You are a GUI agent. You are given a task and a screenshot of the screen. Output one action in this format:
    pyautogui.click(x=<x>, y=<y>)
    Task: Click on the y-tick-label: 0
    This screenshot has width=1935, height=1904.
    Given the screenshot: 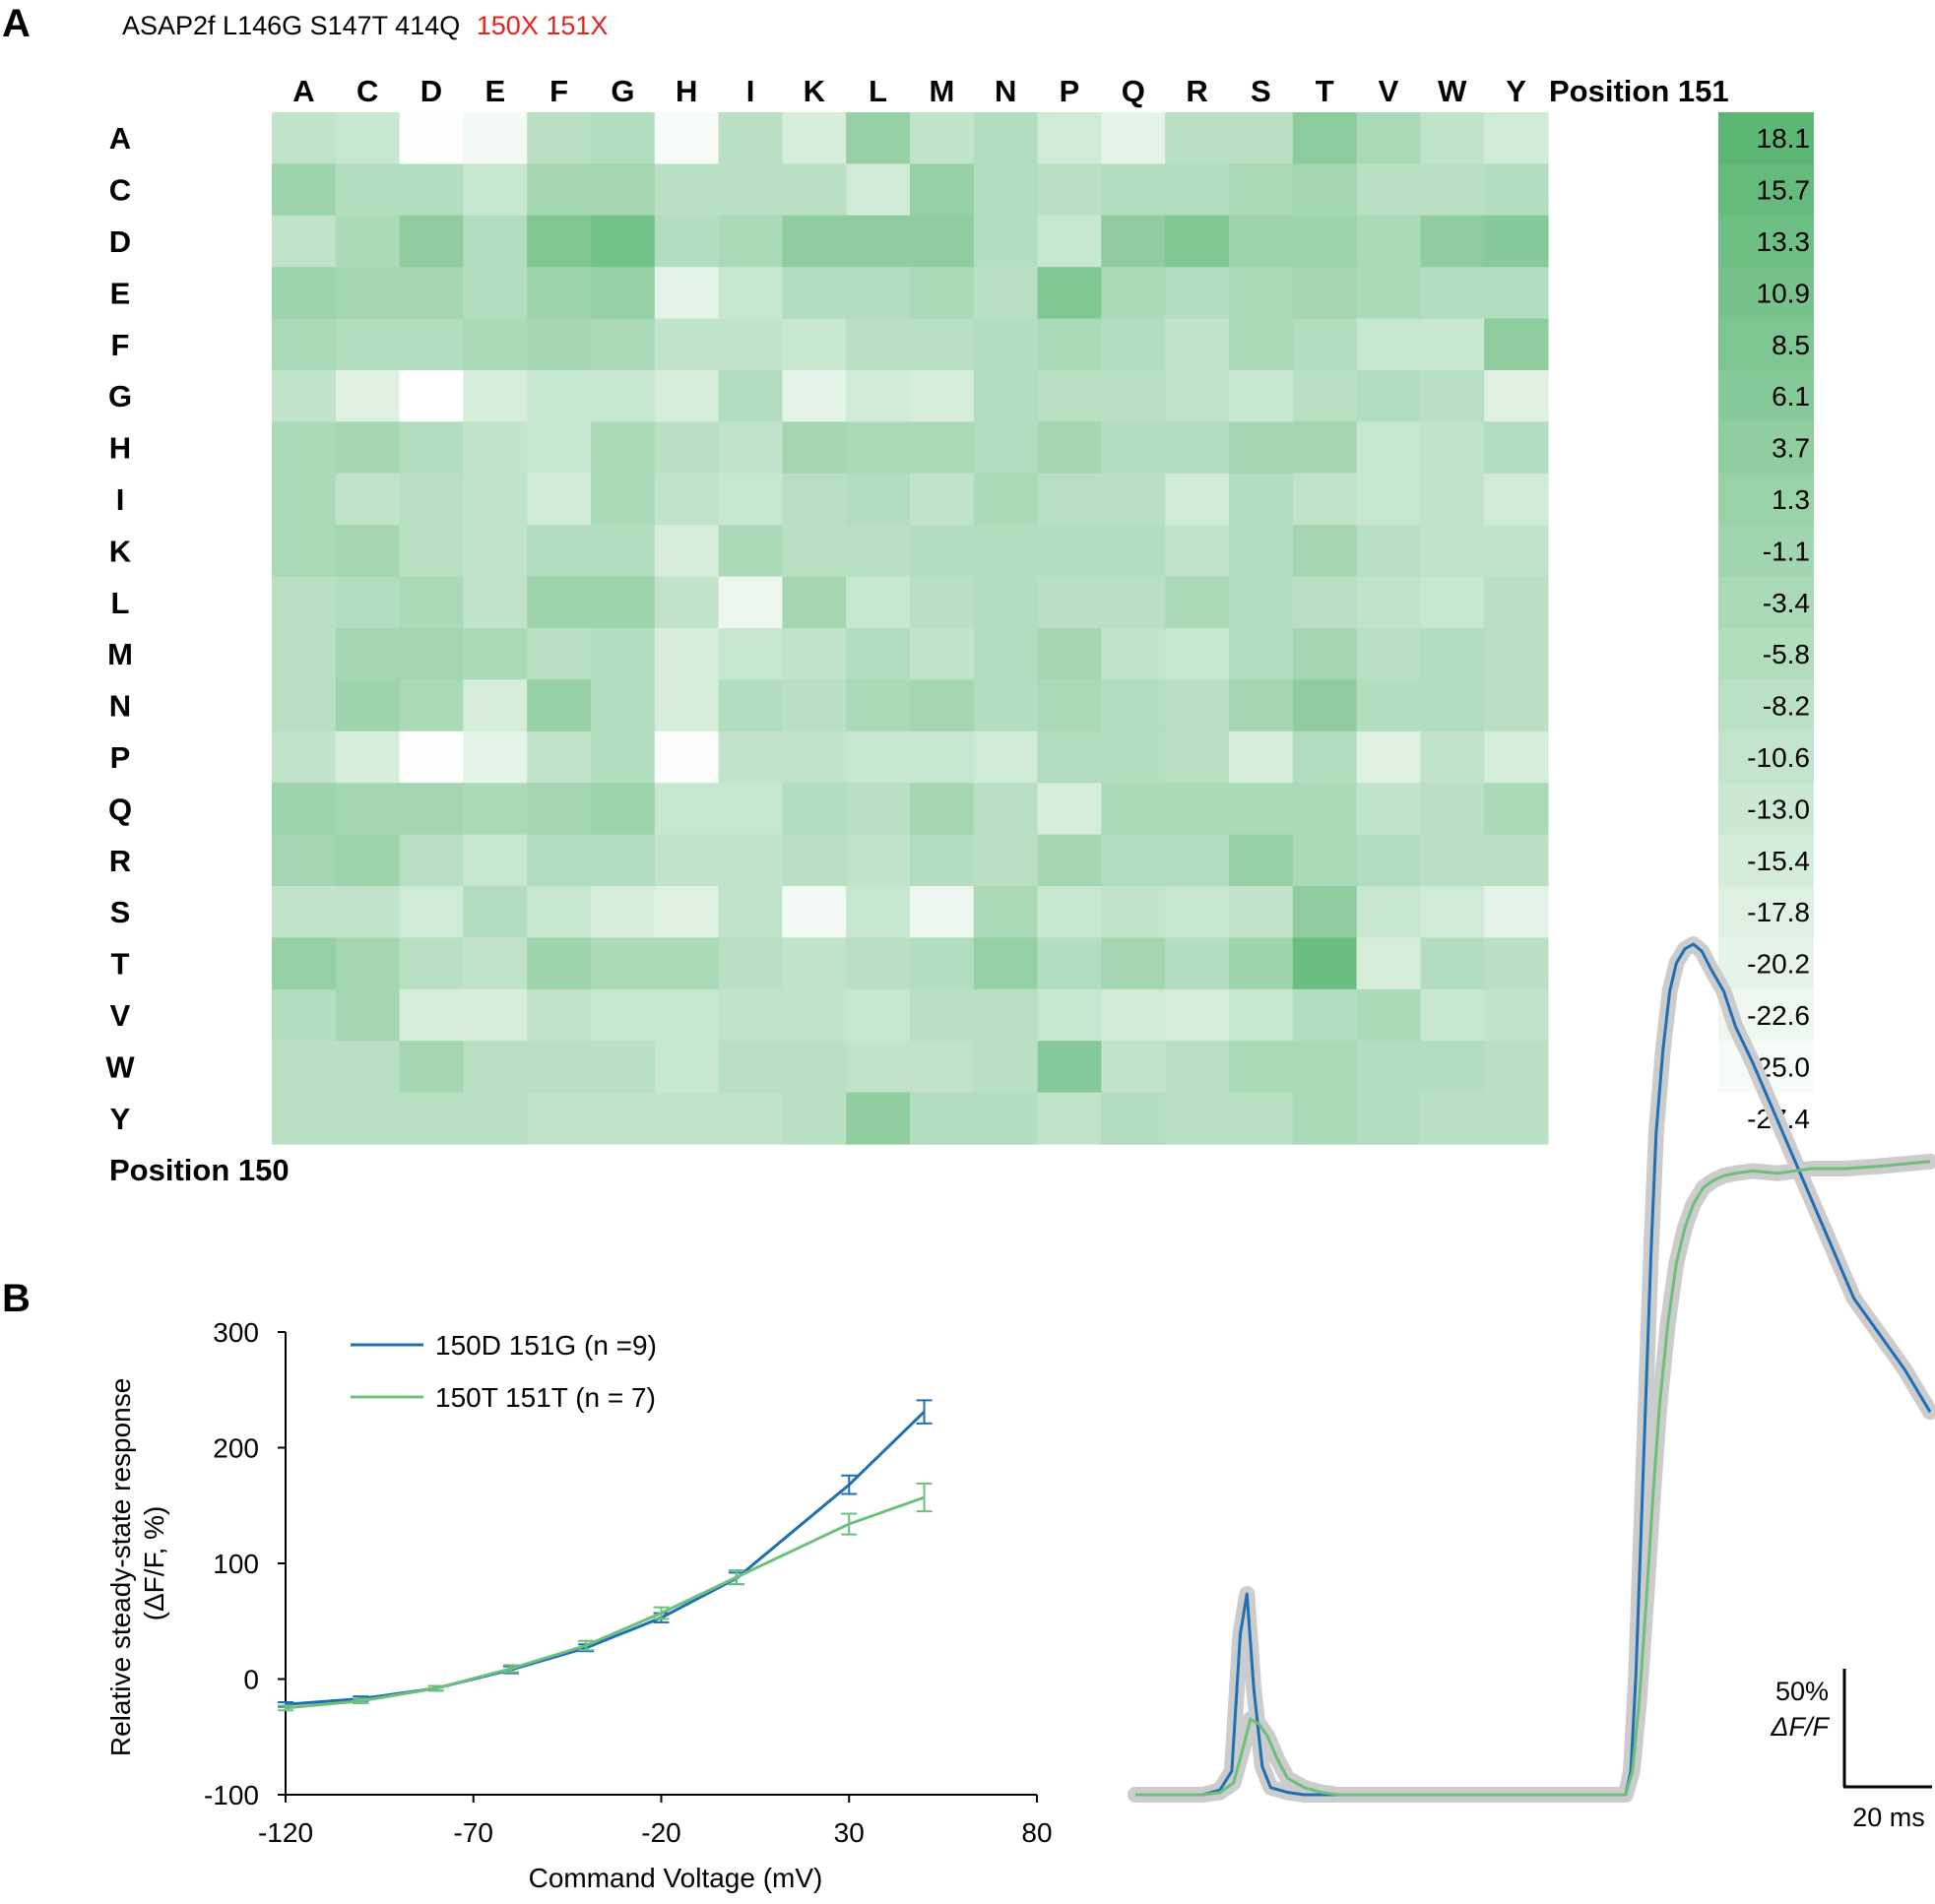 What is the action you would take?
    pyautogui.click(x=251, y=1680)
    